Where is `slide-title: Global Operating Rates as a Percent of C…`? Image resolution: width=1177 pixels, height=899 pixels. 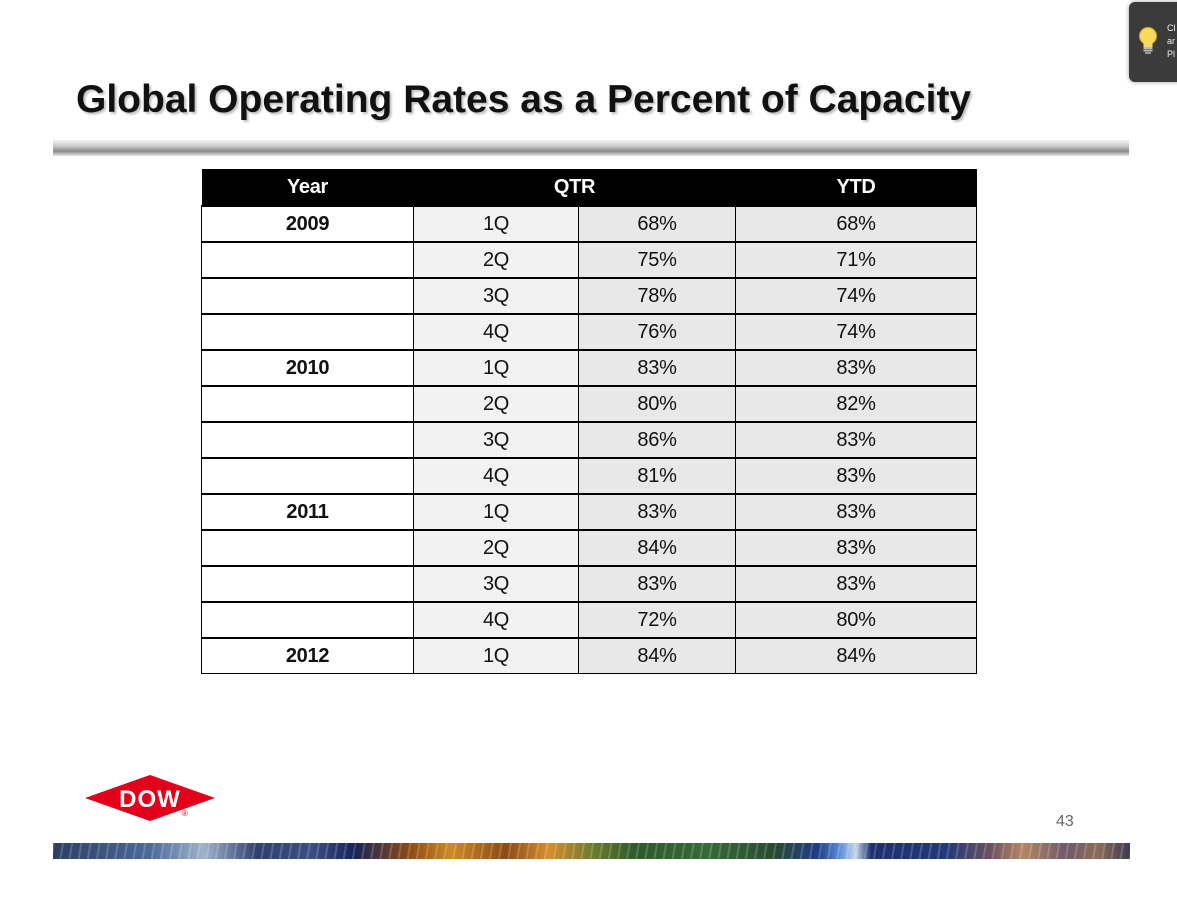
slide-title: Global Operating Rates as a Percent of C… is located at coordinates (524, 99).